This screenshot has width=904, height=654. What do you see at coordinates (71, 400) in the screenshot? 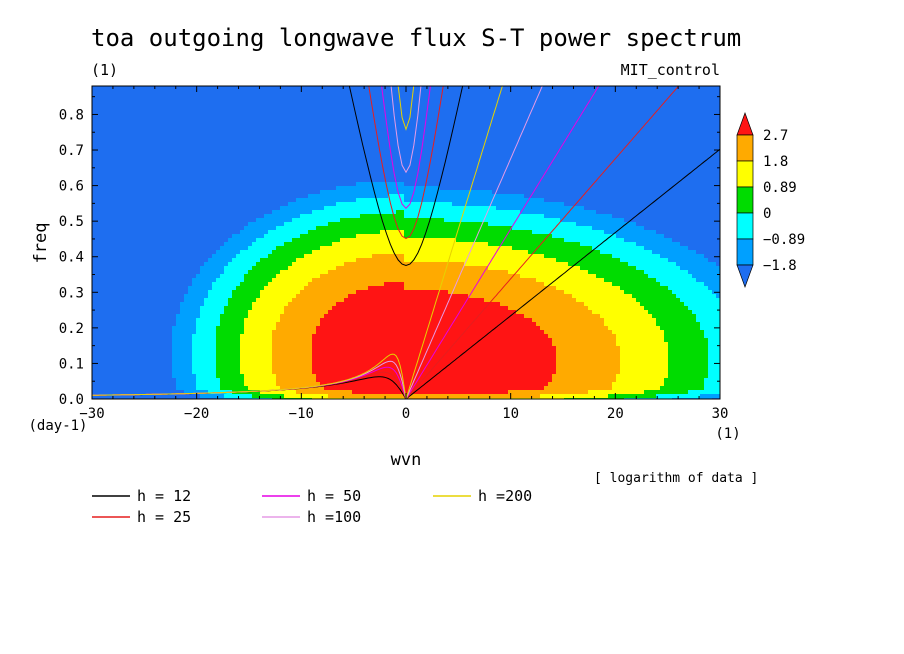
I see `y-tick-label: 0.0` at bounding box center [71, 400].